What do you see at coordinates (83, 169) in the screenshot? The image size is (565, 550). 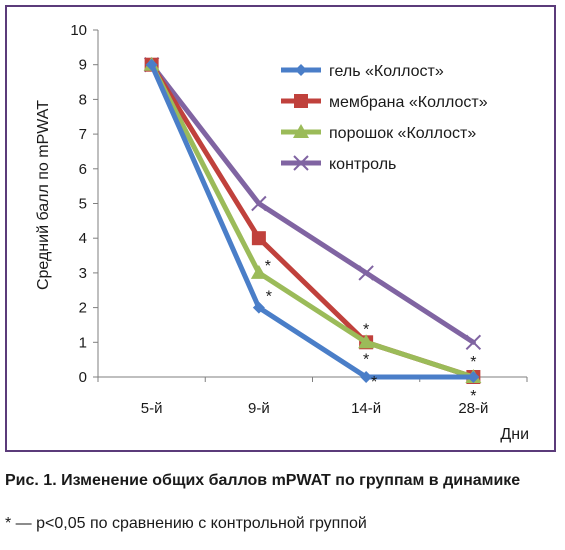 I see `y-tick-label: 6` at bounding box center [83, 169].